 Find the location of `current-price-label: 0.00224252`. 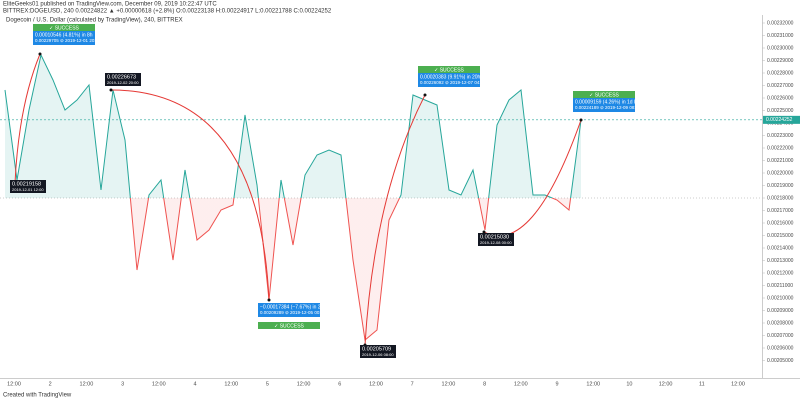

current-price-label: 0.00224252 is located at coordinates (779, 120).